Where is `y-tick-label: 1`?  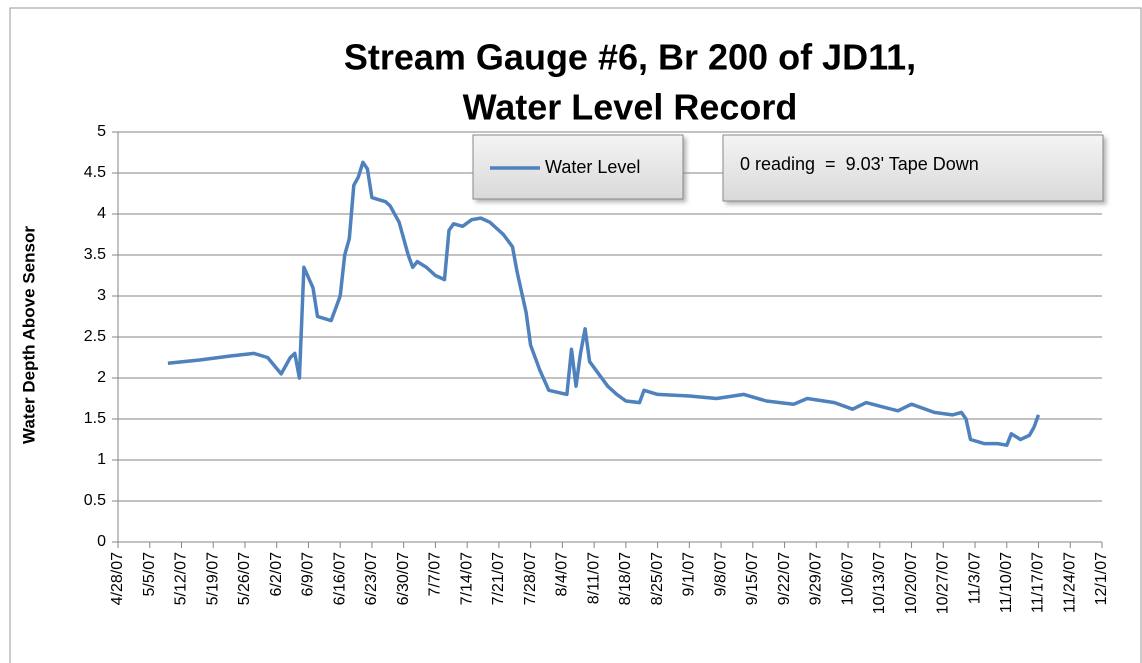
y-tick-label: 1 is located at coordinates (101, 459).